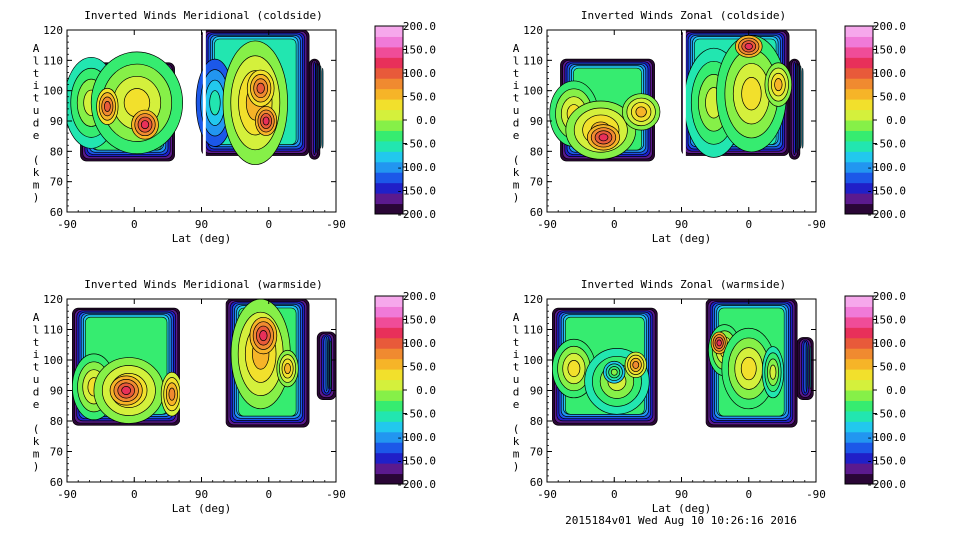 This screenshot has width=960, height=540. Describe the element at coordinates (516, 160) in the screenshot. I see `y-axis-label-char: (` at that location.